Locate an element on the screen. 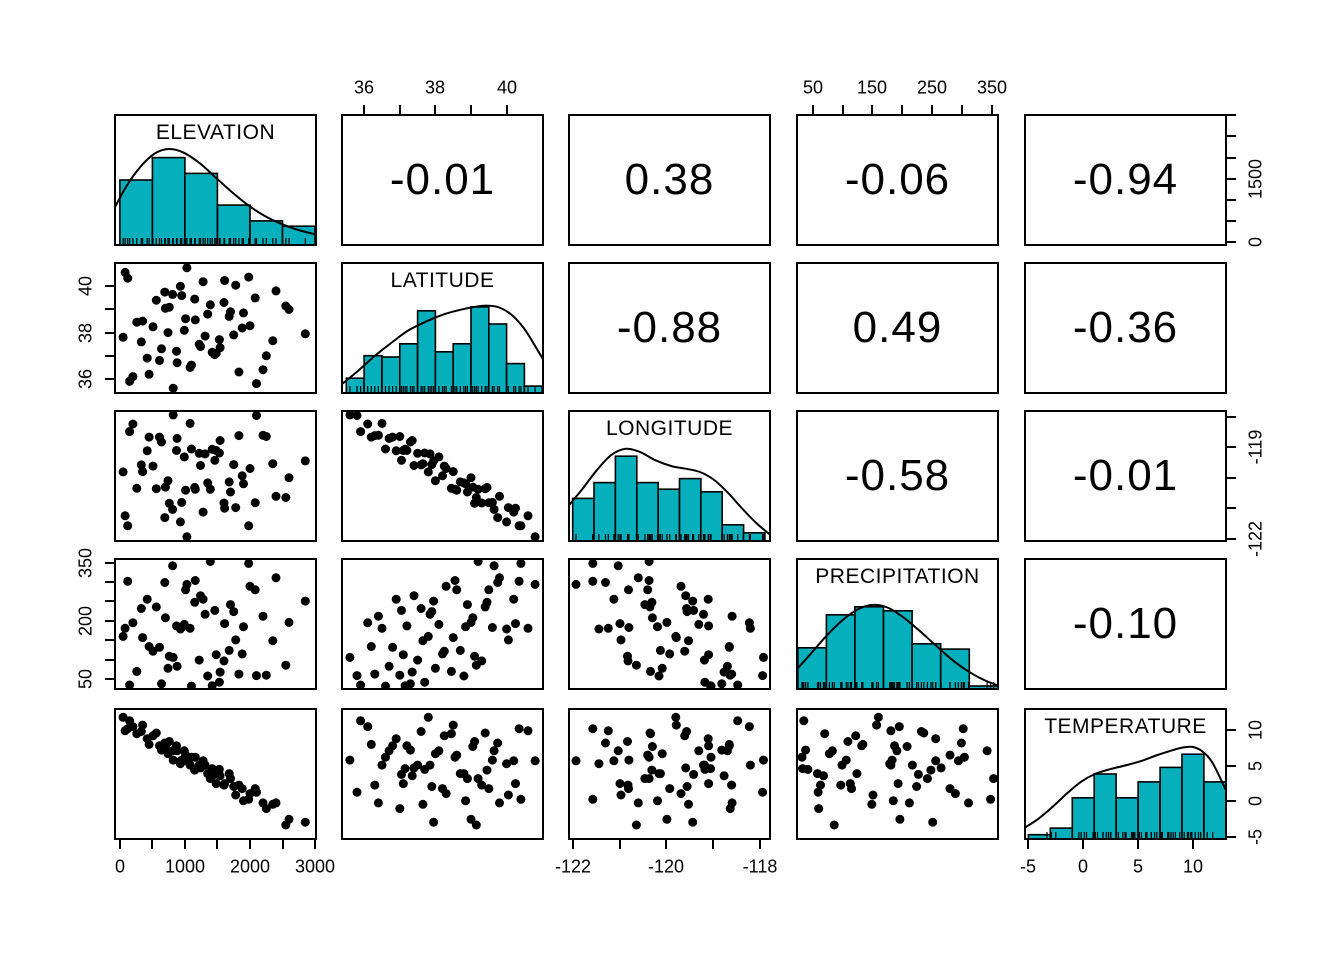  axis-tick-label: 2000 is located at coordinates (250, 866).